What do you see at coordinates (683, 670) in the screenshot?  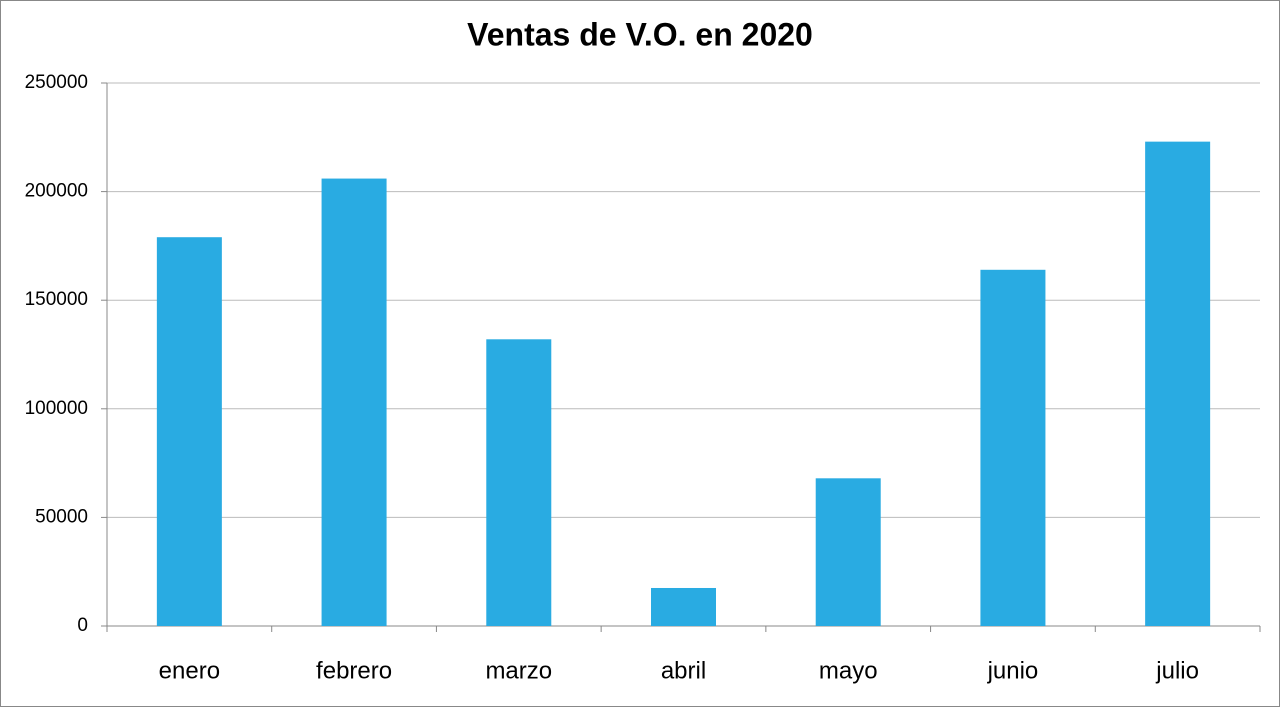 I see `x-tick-label: abril` at bounding box center [683, 670].